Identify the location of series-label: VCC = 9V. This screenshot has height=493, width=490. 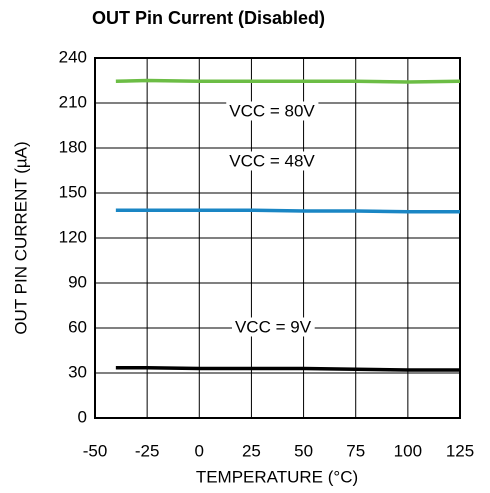
(273, 326).